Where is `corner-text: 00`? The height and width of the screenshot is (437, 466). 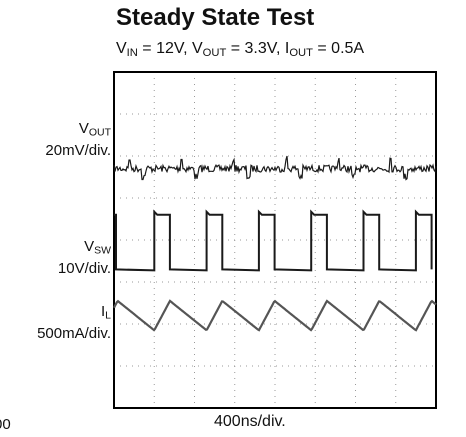 corner-text: 00 is located at coordinates (5, 424).